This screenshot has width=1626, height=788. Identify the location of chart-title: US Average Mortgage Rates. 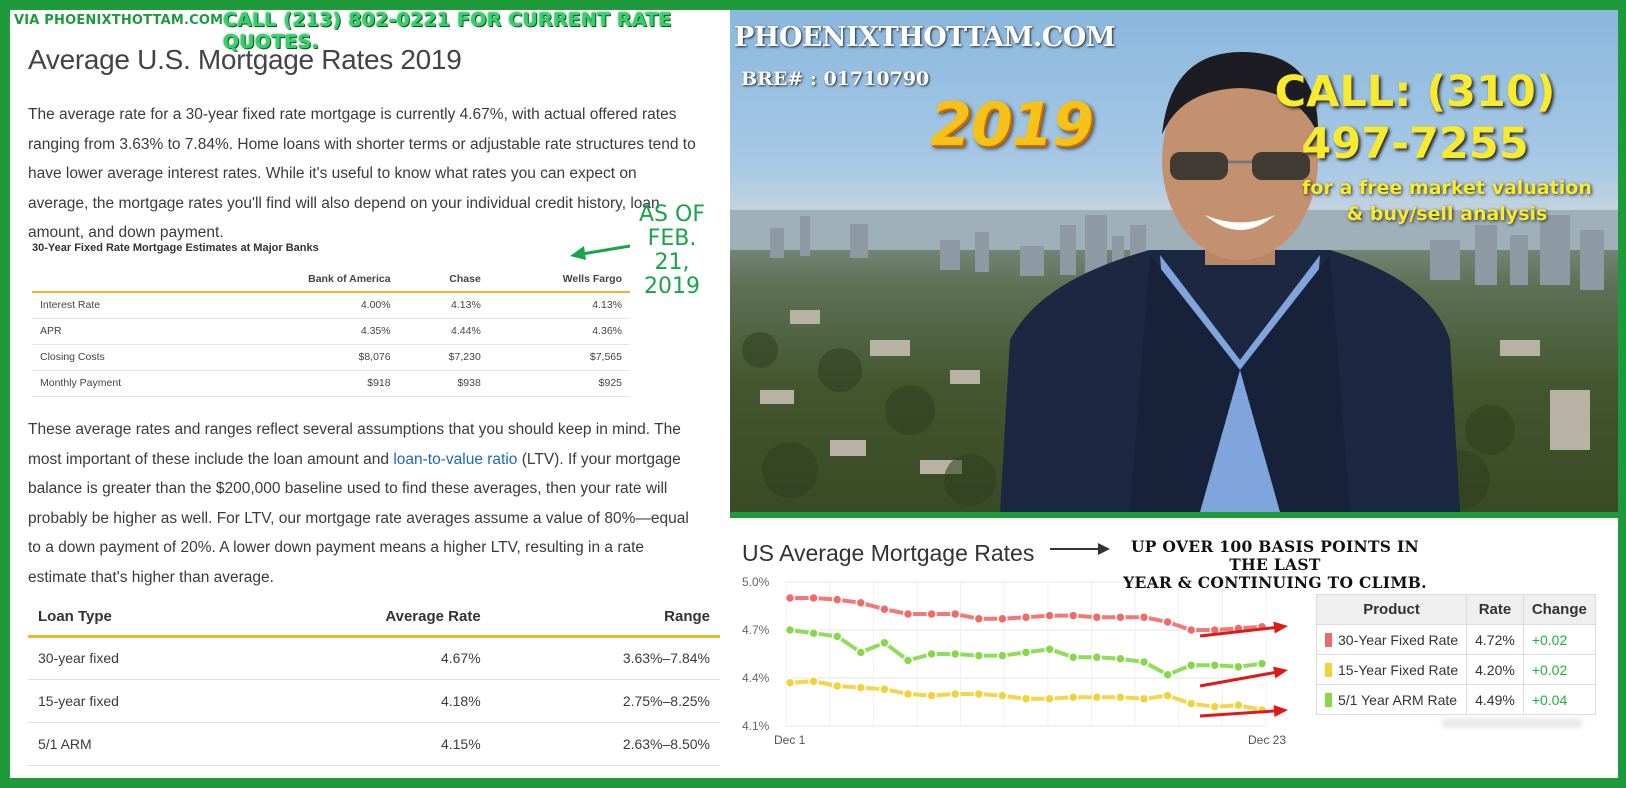
(888, 553).